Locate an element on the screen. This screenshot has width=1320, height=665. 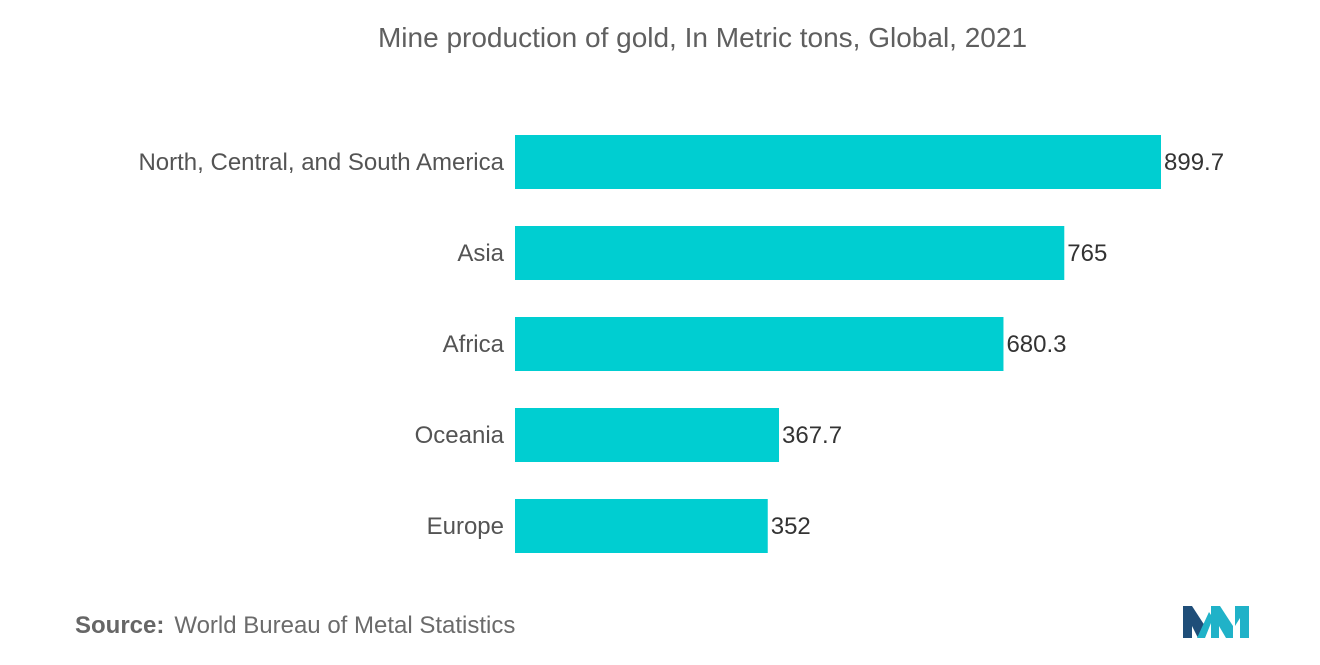
value-label-3: 367.7 is located at coordinates (812, 435).